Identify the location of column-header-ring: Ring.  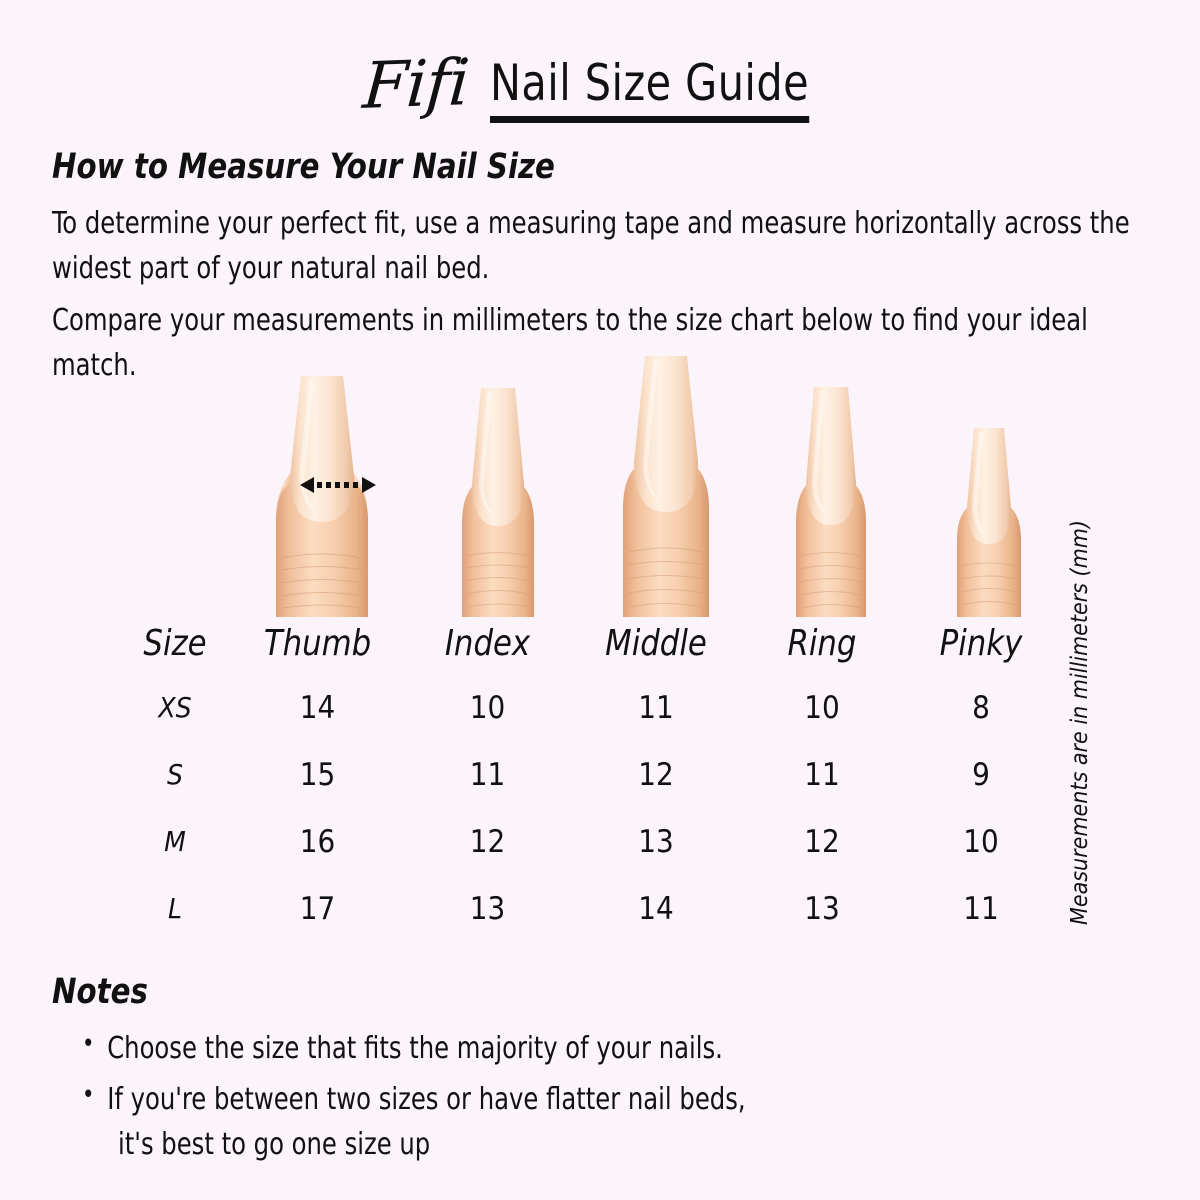
(822, 643).